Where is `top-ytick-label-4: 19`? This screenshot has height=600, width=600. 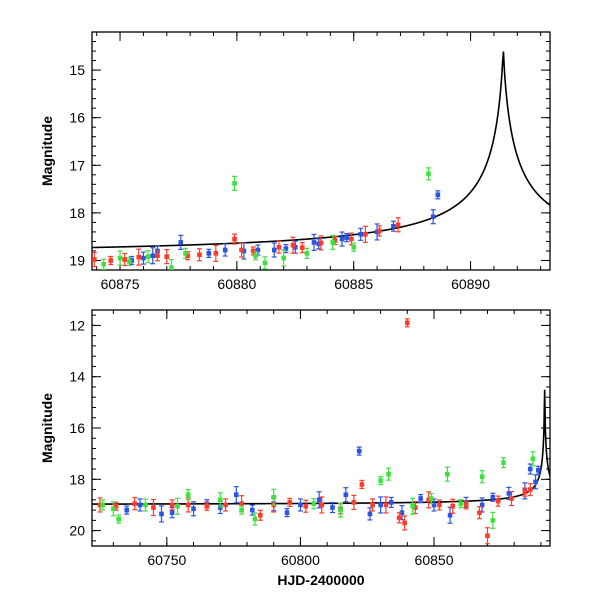 top-ytick-label-4: 19 is located at coordinates (77, 260).